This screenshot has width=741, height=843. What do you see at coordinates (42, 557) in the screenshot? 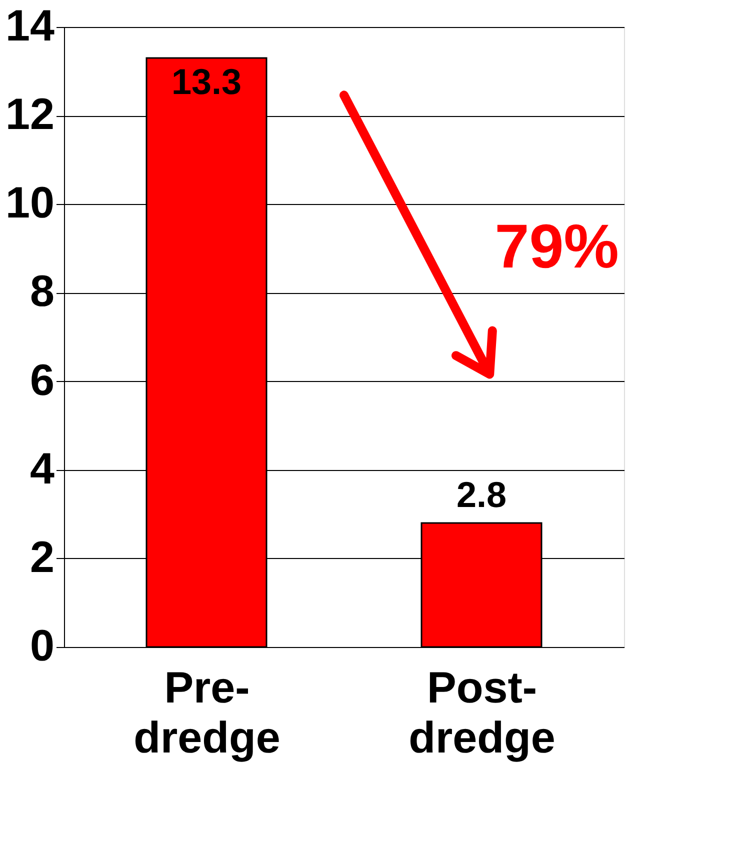
I see `y-tick-label: 2` at bounding box center [42, 557].